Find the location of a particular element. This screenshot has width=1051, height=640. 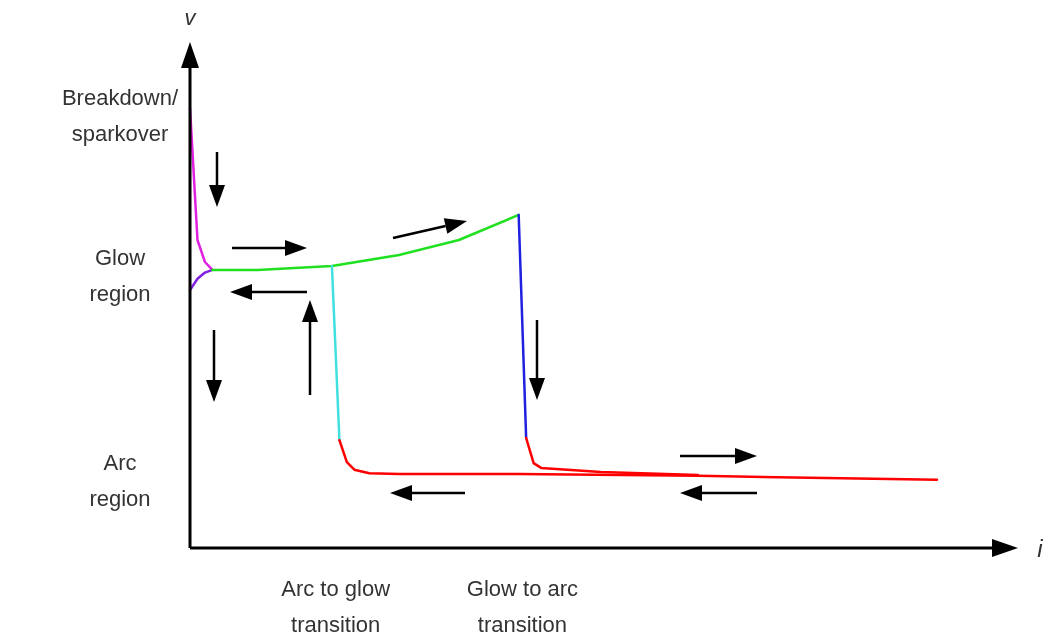

text: Glow to arc transition is located at coordinates (522, 606).